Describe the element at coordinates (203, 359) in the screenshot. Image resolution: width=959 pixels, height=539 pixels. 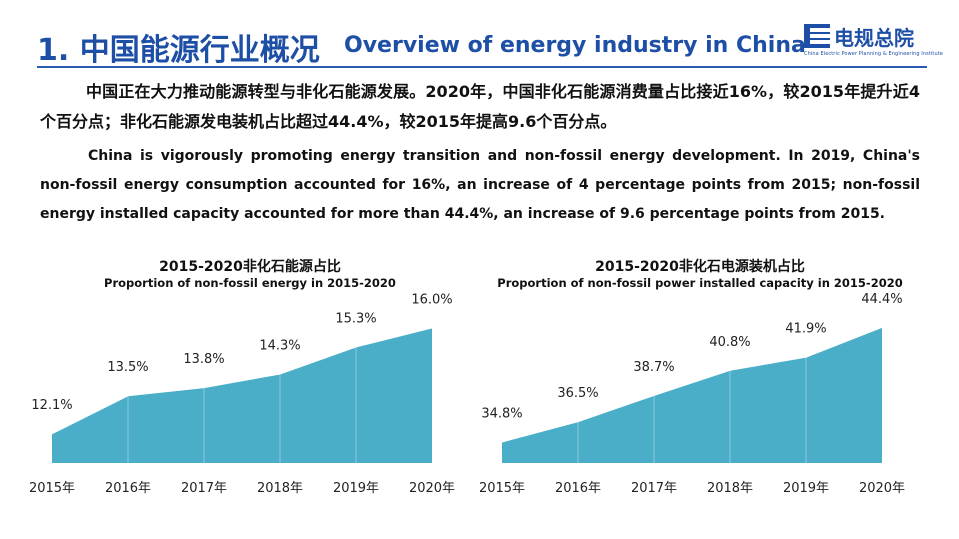
I see `data-label: 13.8%` at that location.